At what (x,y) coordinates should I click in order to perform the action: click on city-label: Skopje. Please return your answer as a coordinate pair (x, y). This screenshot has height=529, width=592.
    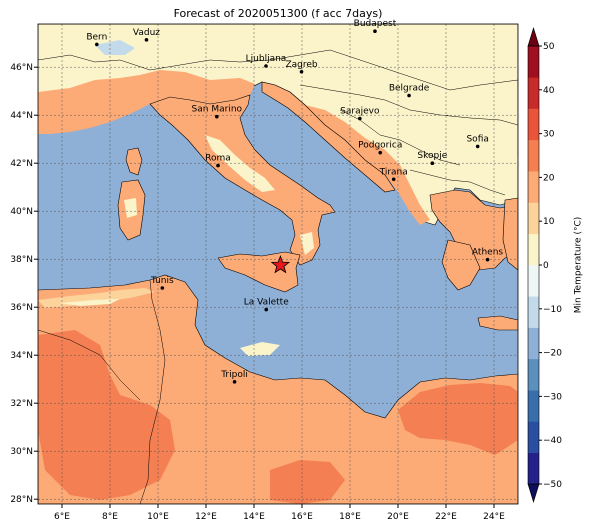
    Looking at the image, I should click on (432, 156).